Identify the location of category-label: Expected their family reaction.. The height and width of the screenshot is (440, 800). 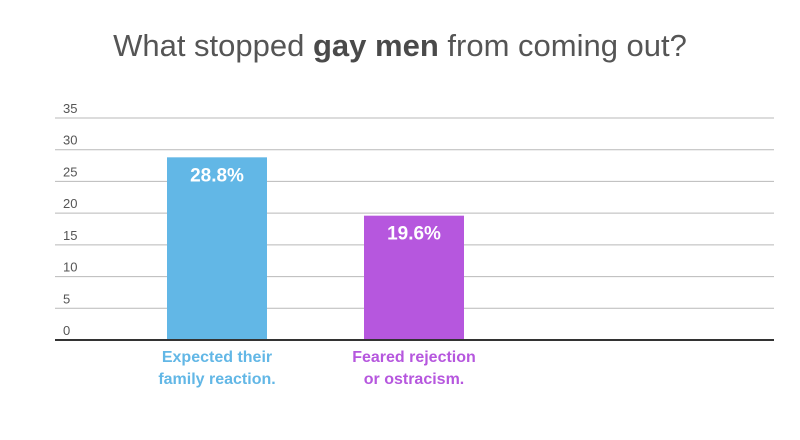
(217, 369).